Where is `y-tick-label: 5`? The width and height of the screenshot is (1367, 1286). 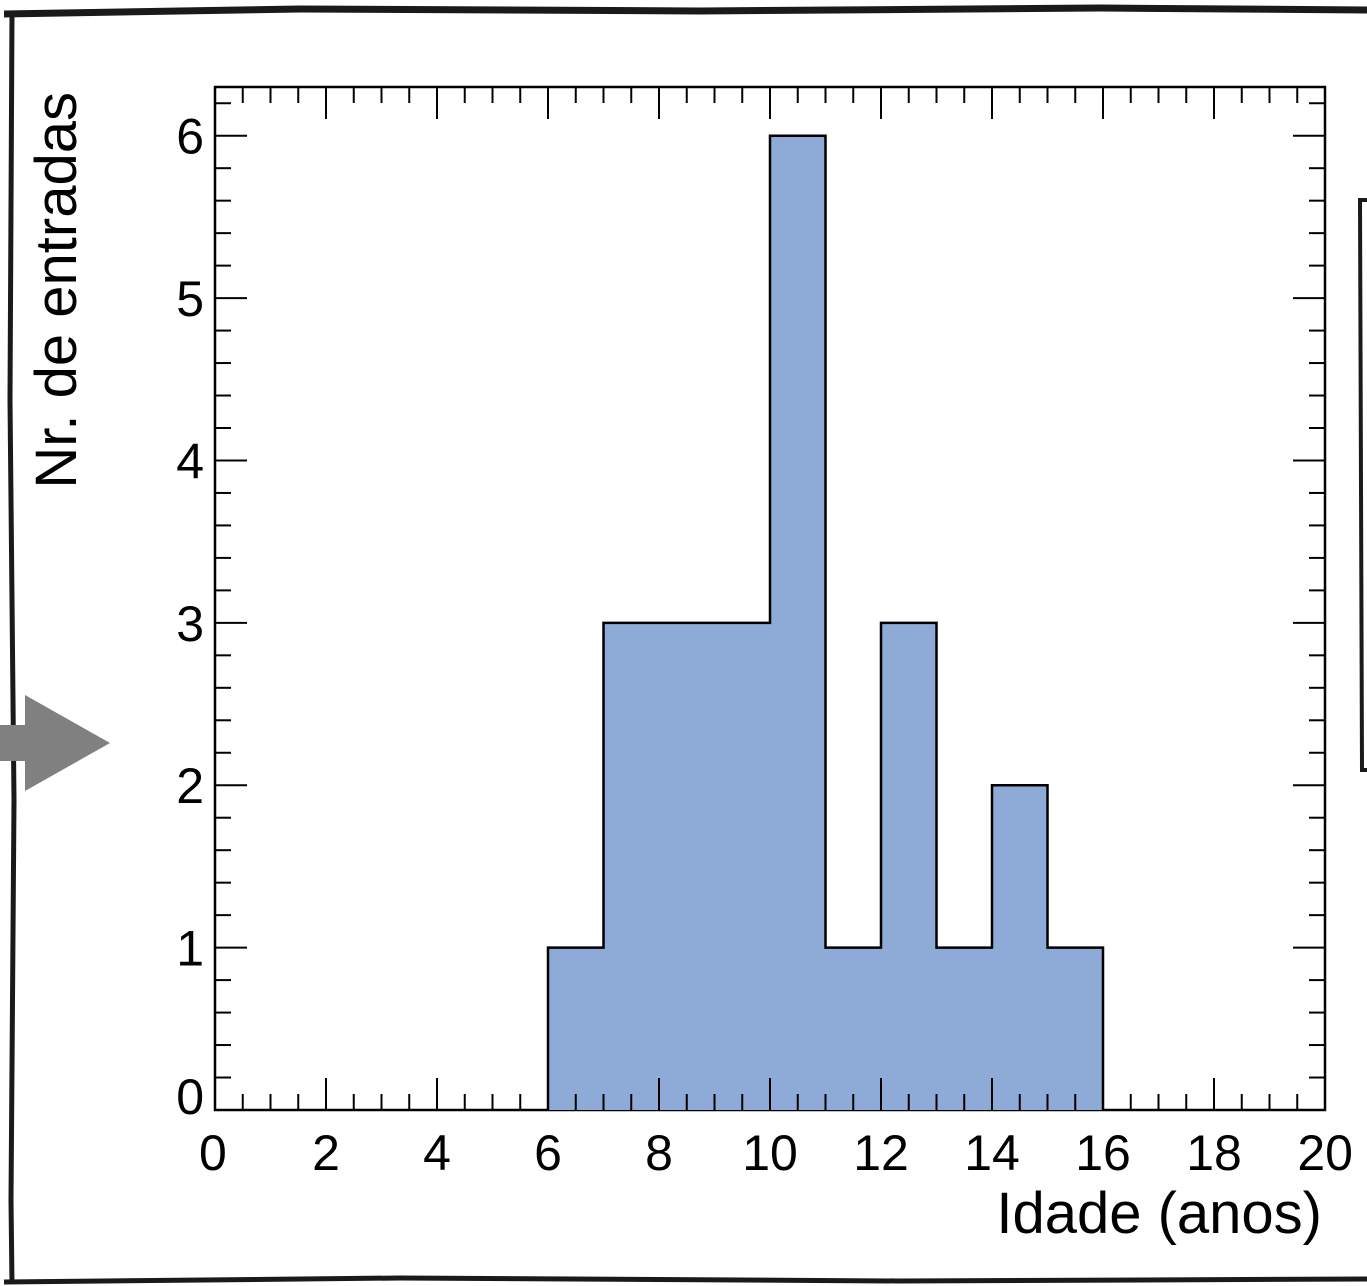 y-tick-label: 5 is located at coordinates (190, 299).